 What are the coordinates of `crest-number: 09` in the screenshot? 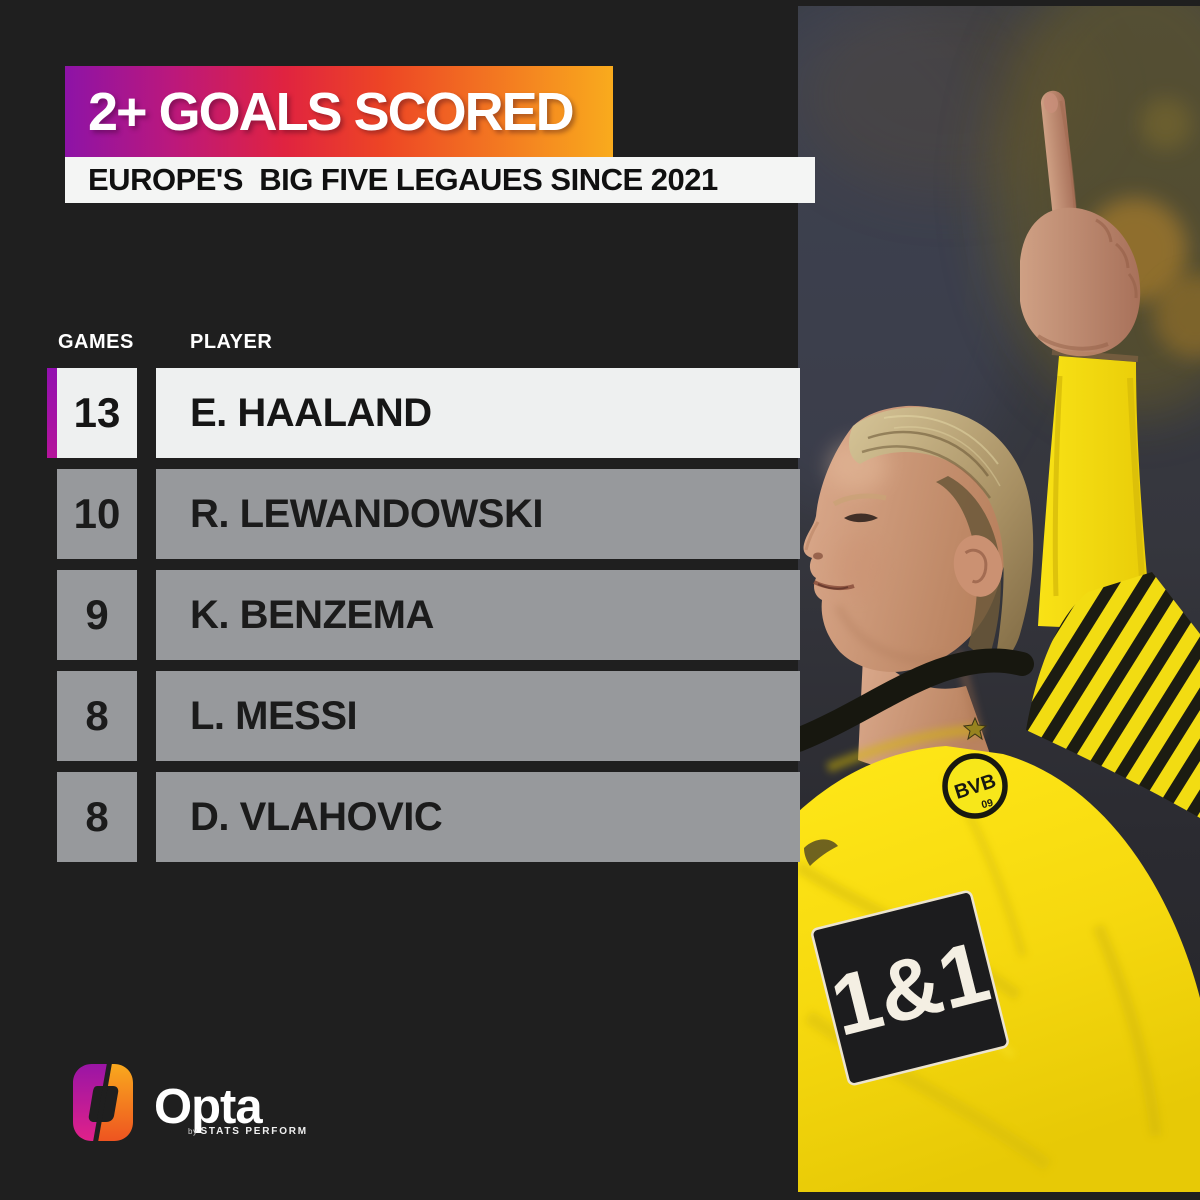 It's located at (987, 804).